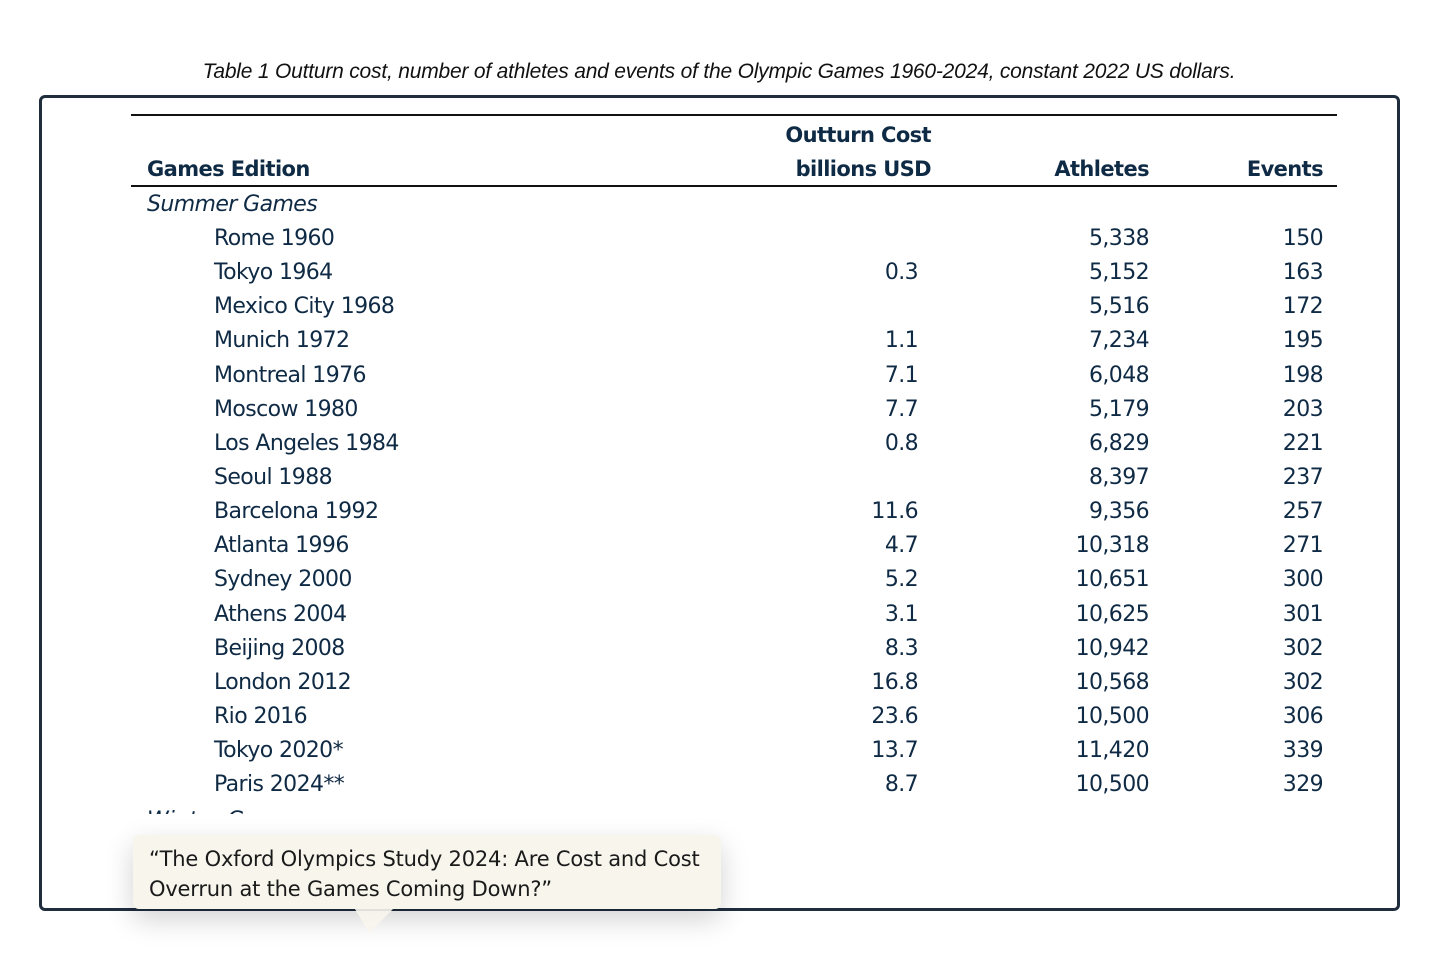  What do you see at coordinates (1303, 443) in the screenshot?
I see `row-events: 221` at bounding box center [1303, 443].